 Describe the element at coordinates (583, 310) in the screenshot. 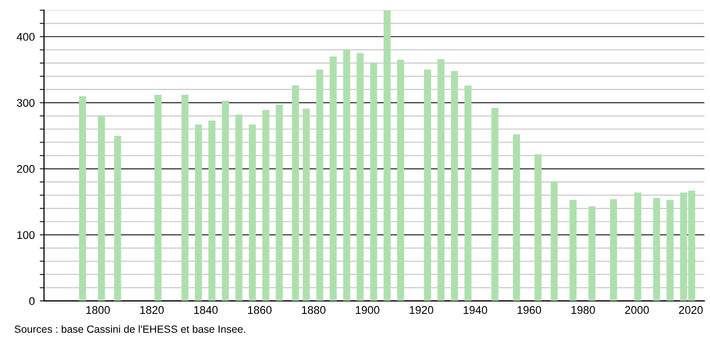

I see `x-tick-label: 1980` at that location.